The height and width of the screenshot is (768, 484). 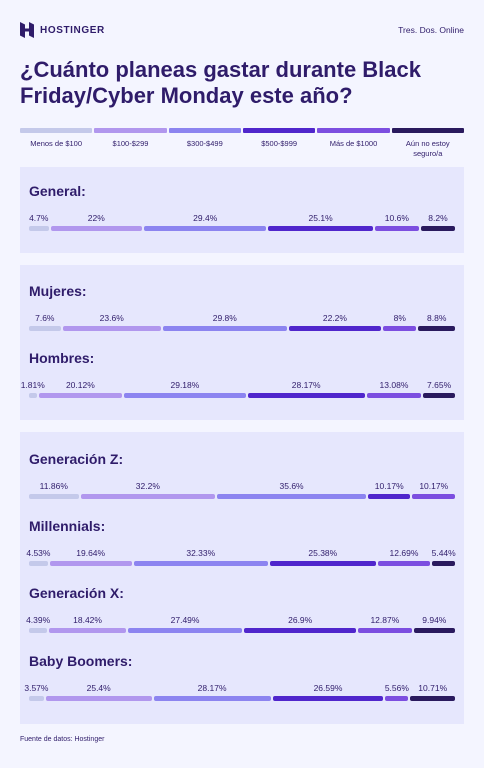 What do you see at coordinates (87, 620) in the screenshot?
I see `data-label: 18.42%` at bounding box center [87, 620].